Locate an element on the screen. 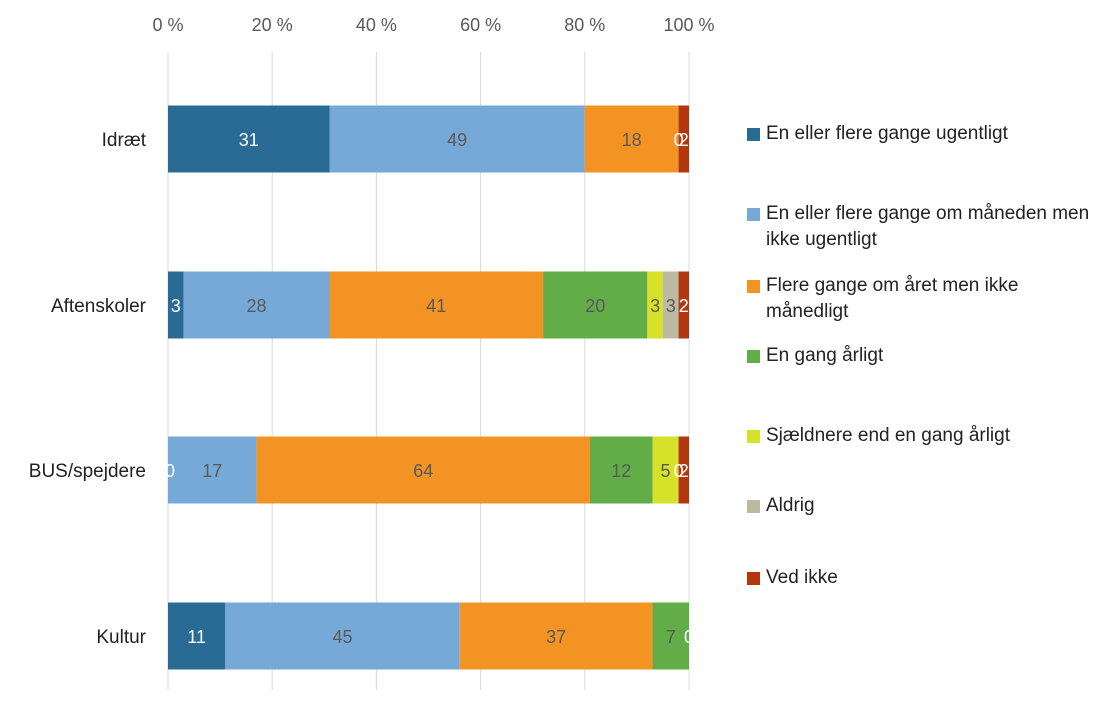 Image resolution: width=1104 pixels, height=713 pixels. data-label: 41 is located at coordinates (436, 306).